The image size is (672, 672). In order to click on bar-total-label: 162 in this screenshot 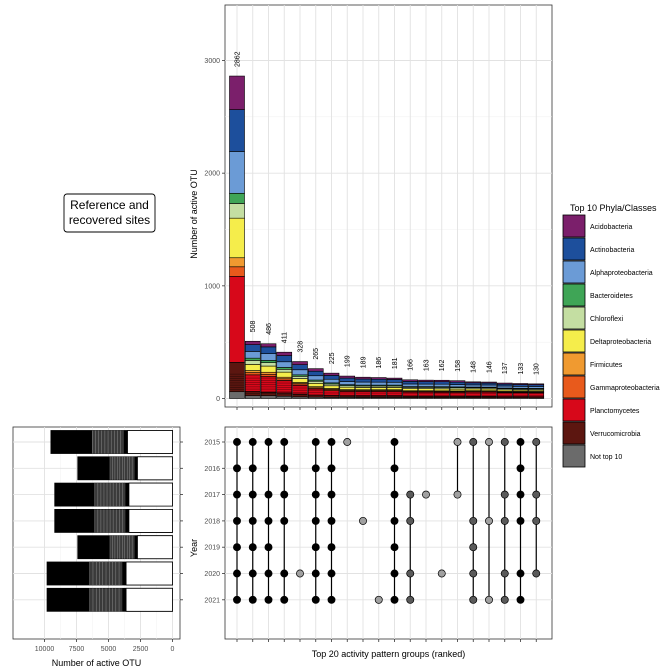, I will do `click(442, 365)`.